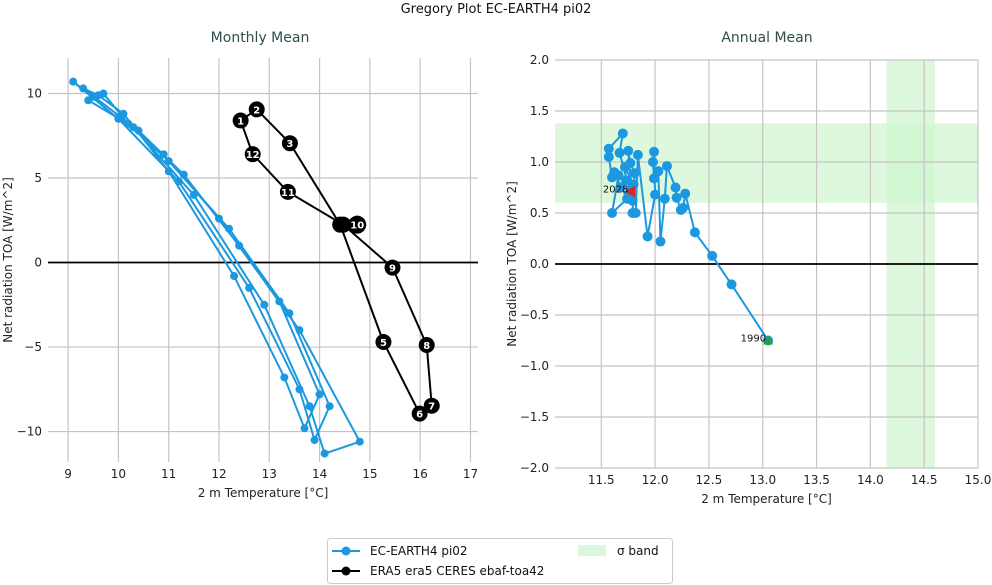 This screenshot has width=992, height=585. What do you see at coordinates (539, 213) in the screenshot?
I see `y-tick-label: 0.5` at bounding box center [539, 213].